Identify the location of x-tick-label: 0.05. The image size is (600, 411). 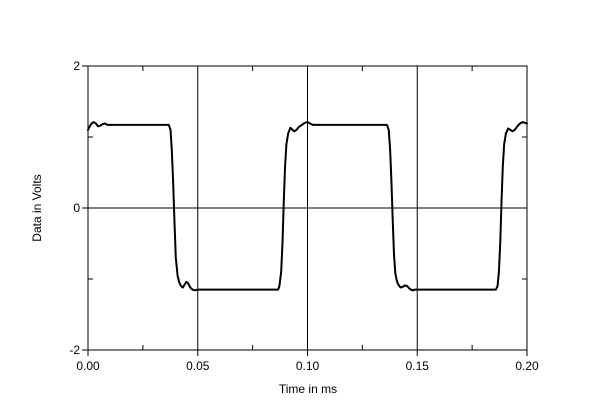
(198, 366).